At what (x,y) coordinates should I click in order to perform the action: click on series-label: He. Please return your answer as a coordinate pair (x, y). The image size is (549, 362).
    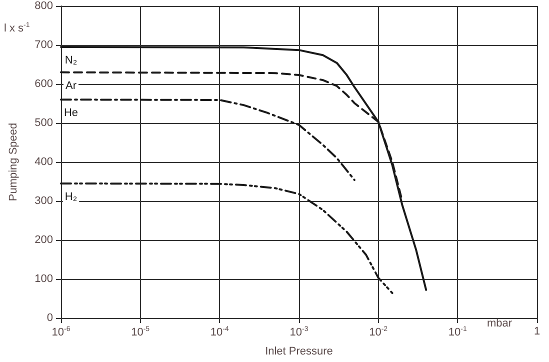
    Looking at the image, I should click on (71, 113).